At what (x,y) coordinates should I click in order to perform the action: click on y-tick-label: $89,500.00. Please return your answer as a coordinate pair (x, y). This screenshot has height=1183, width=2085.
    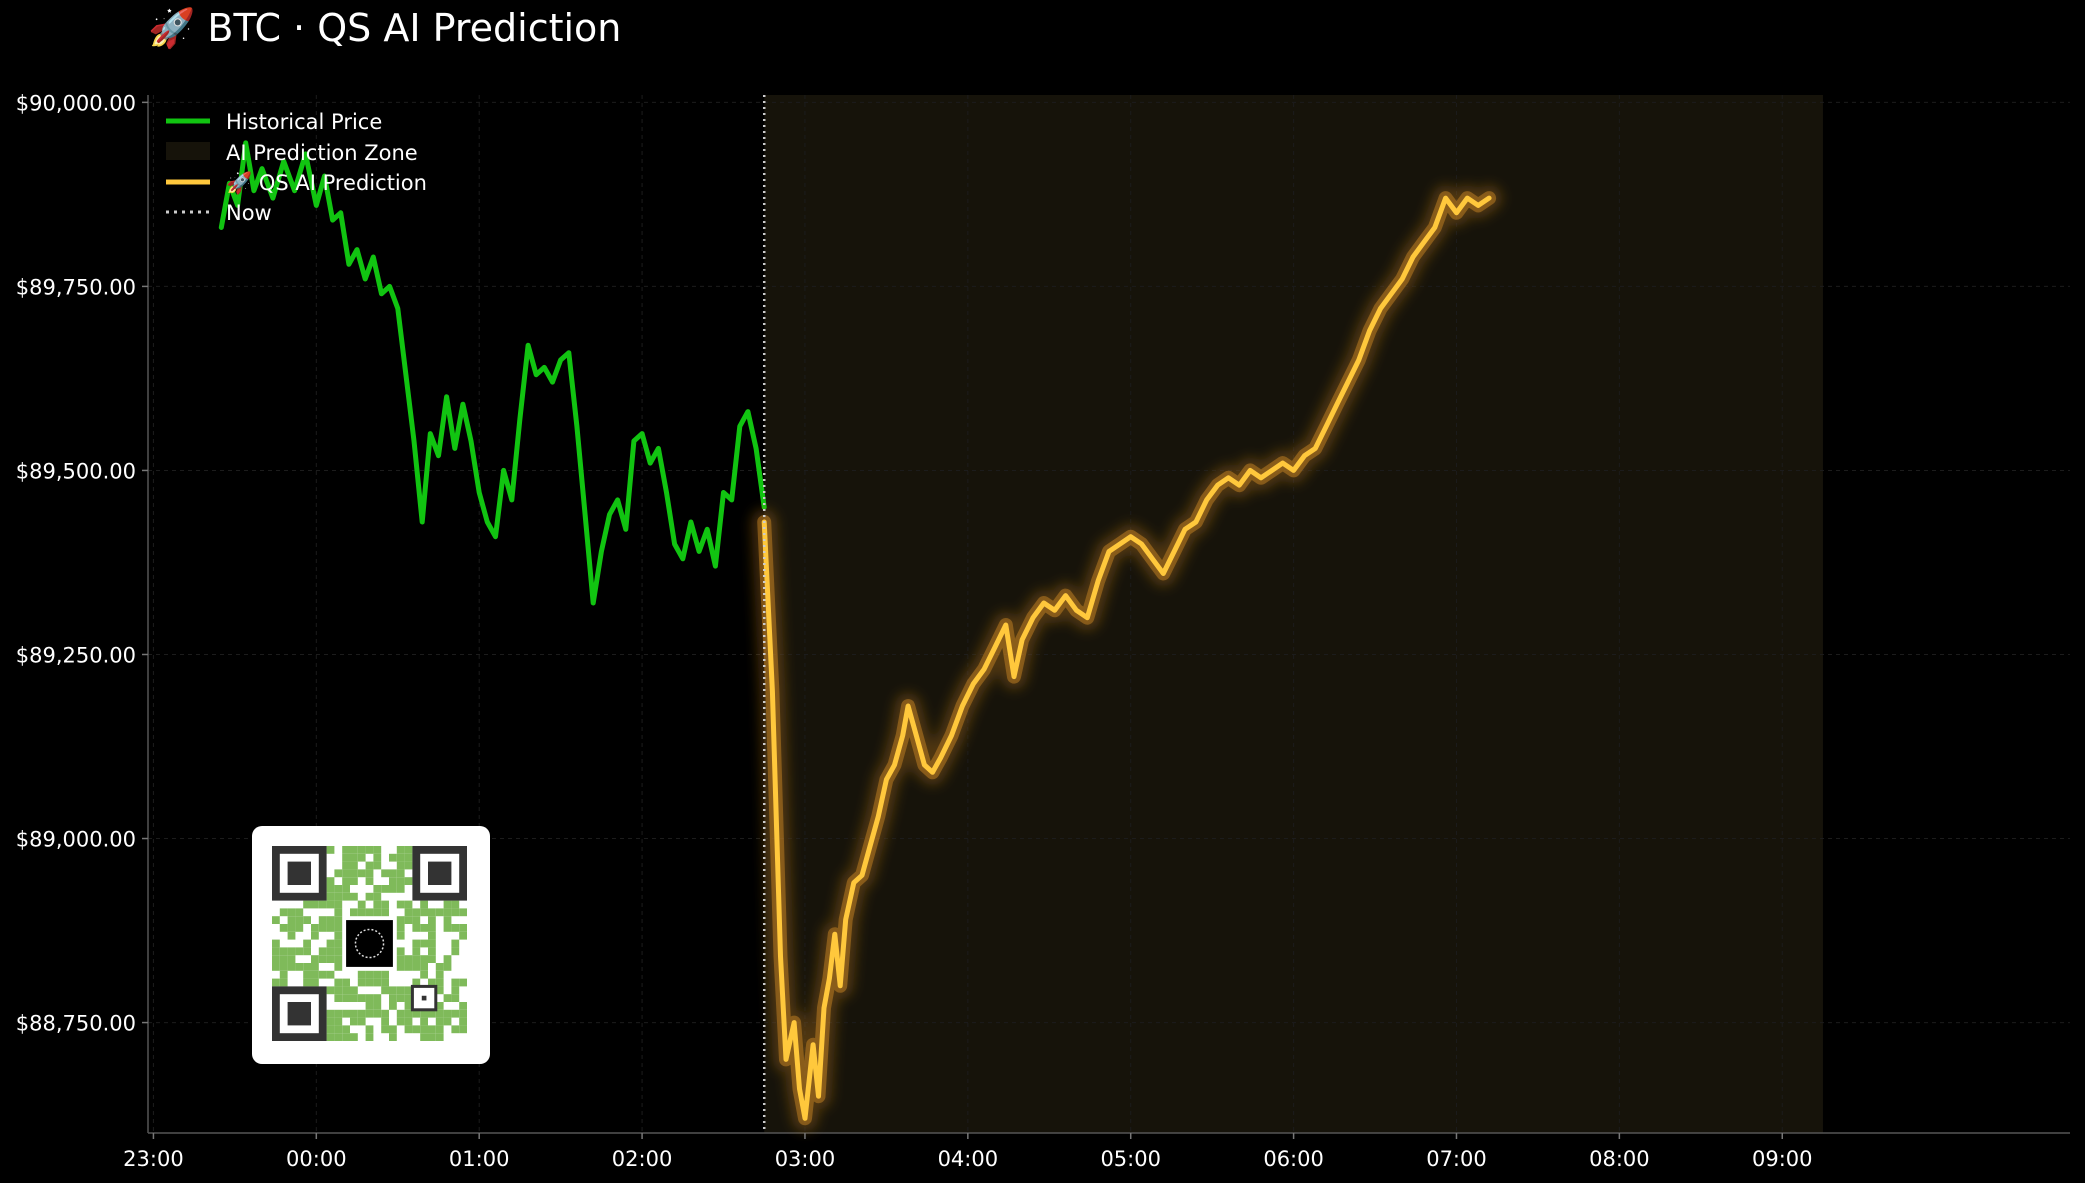
    Looking at the image, I should click on (76, 471).